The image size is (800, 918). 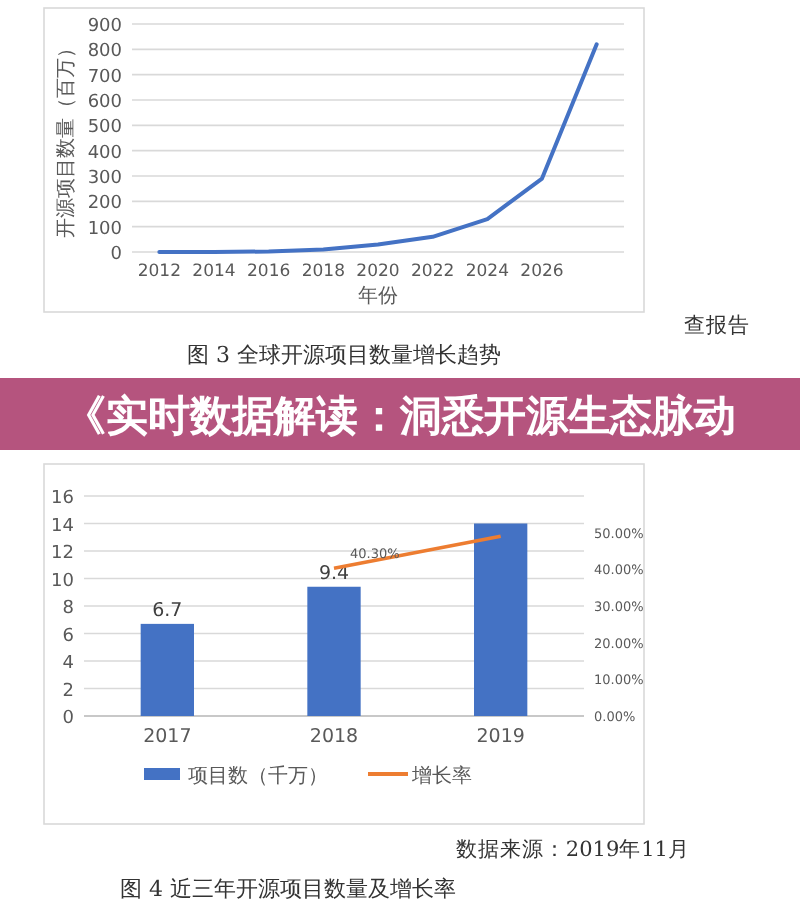 I want to click on y-tick-label: 8, so click(x=68, y=609).